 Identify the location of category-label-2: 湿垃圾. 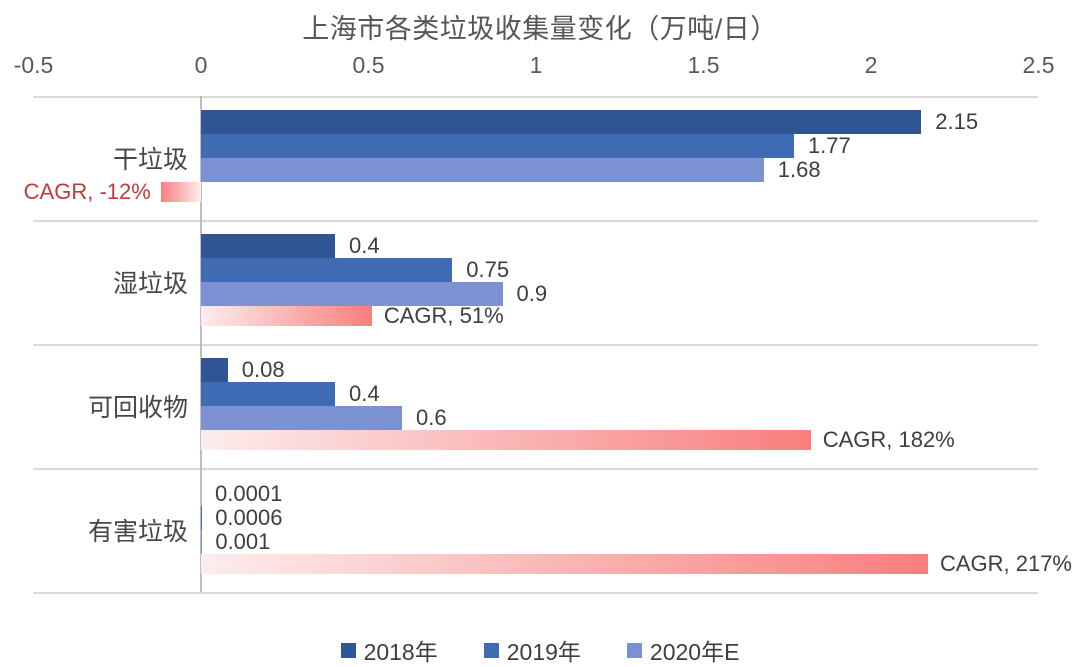
(150, 284).